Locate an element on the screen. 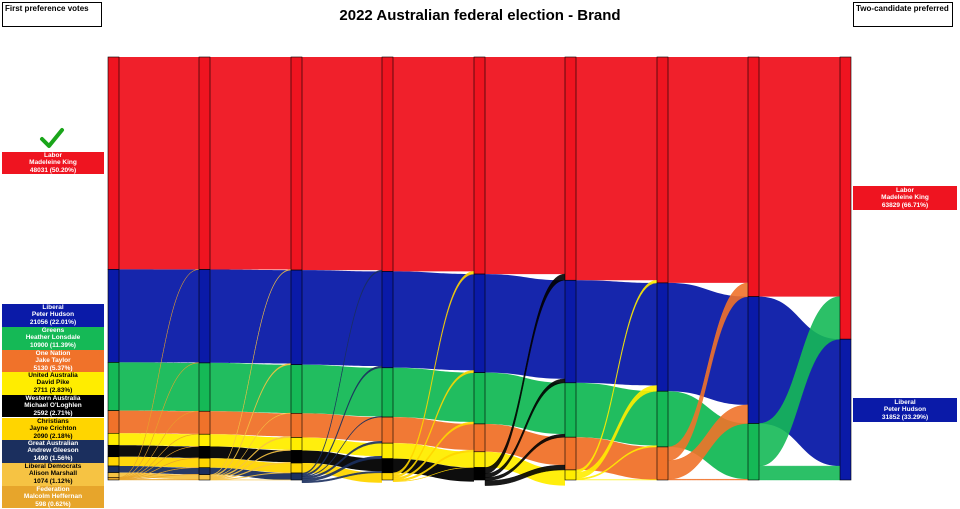 This screenshot has height=509, width=960. column-7-segment-grn is located at coordinates (662, 419).